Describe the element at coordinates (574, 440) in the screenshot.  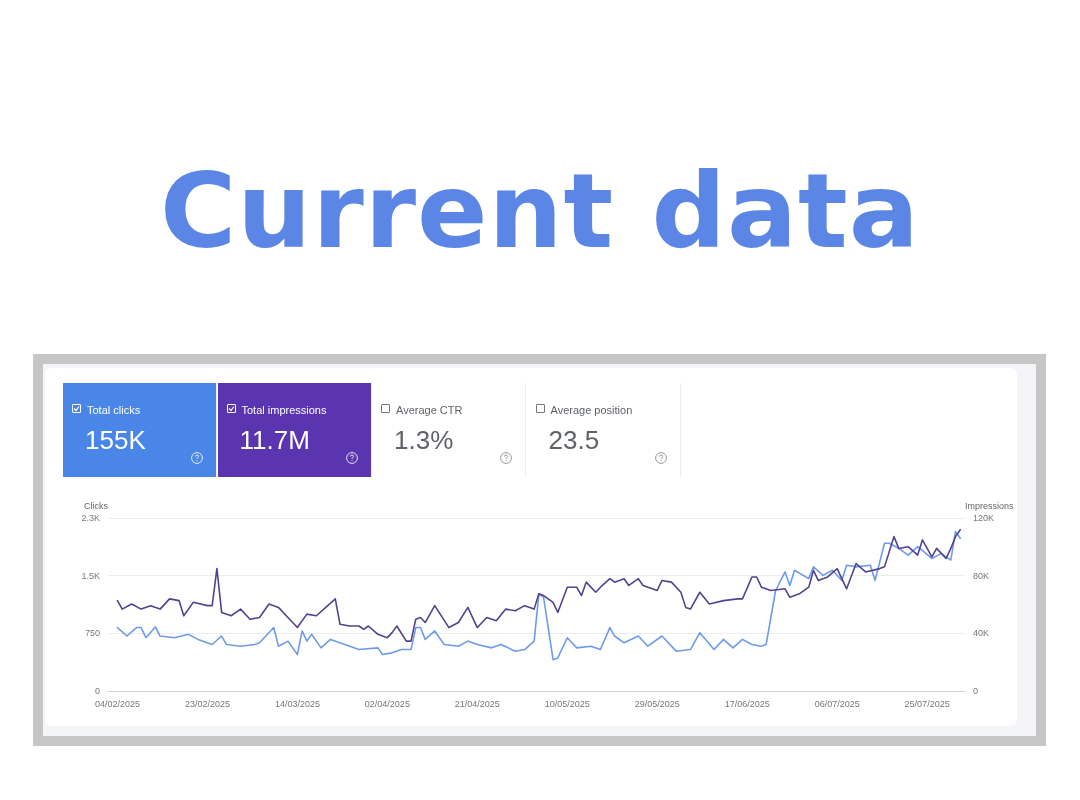
I see `text: 23.5` at that location.